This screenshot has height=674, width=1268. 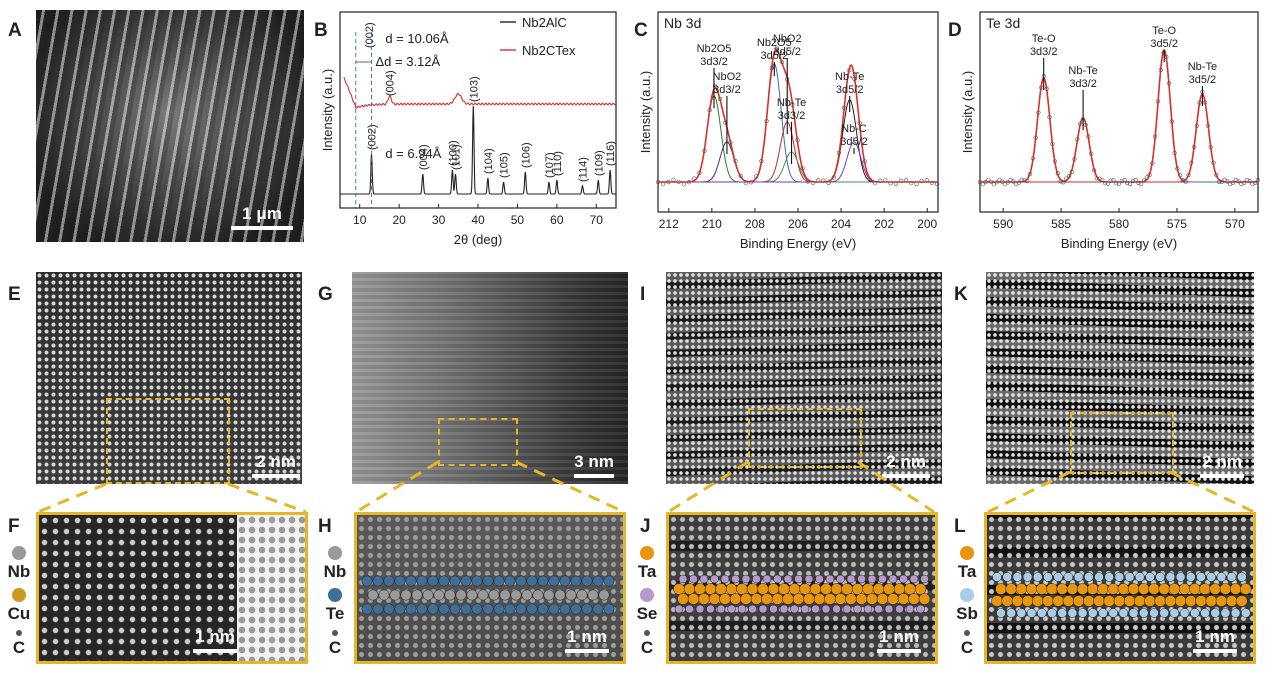 What do you see at coordinates (262, 213) in the screenshot?
I see `scalebar-a-label: 1 μm` at bounding box center [262, 213].